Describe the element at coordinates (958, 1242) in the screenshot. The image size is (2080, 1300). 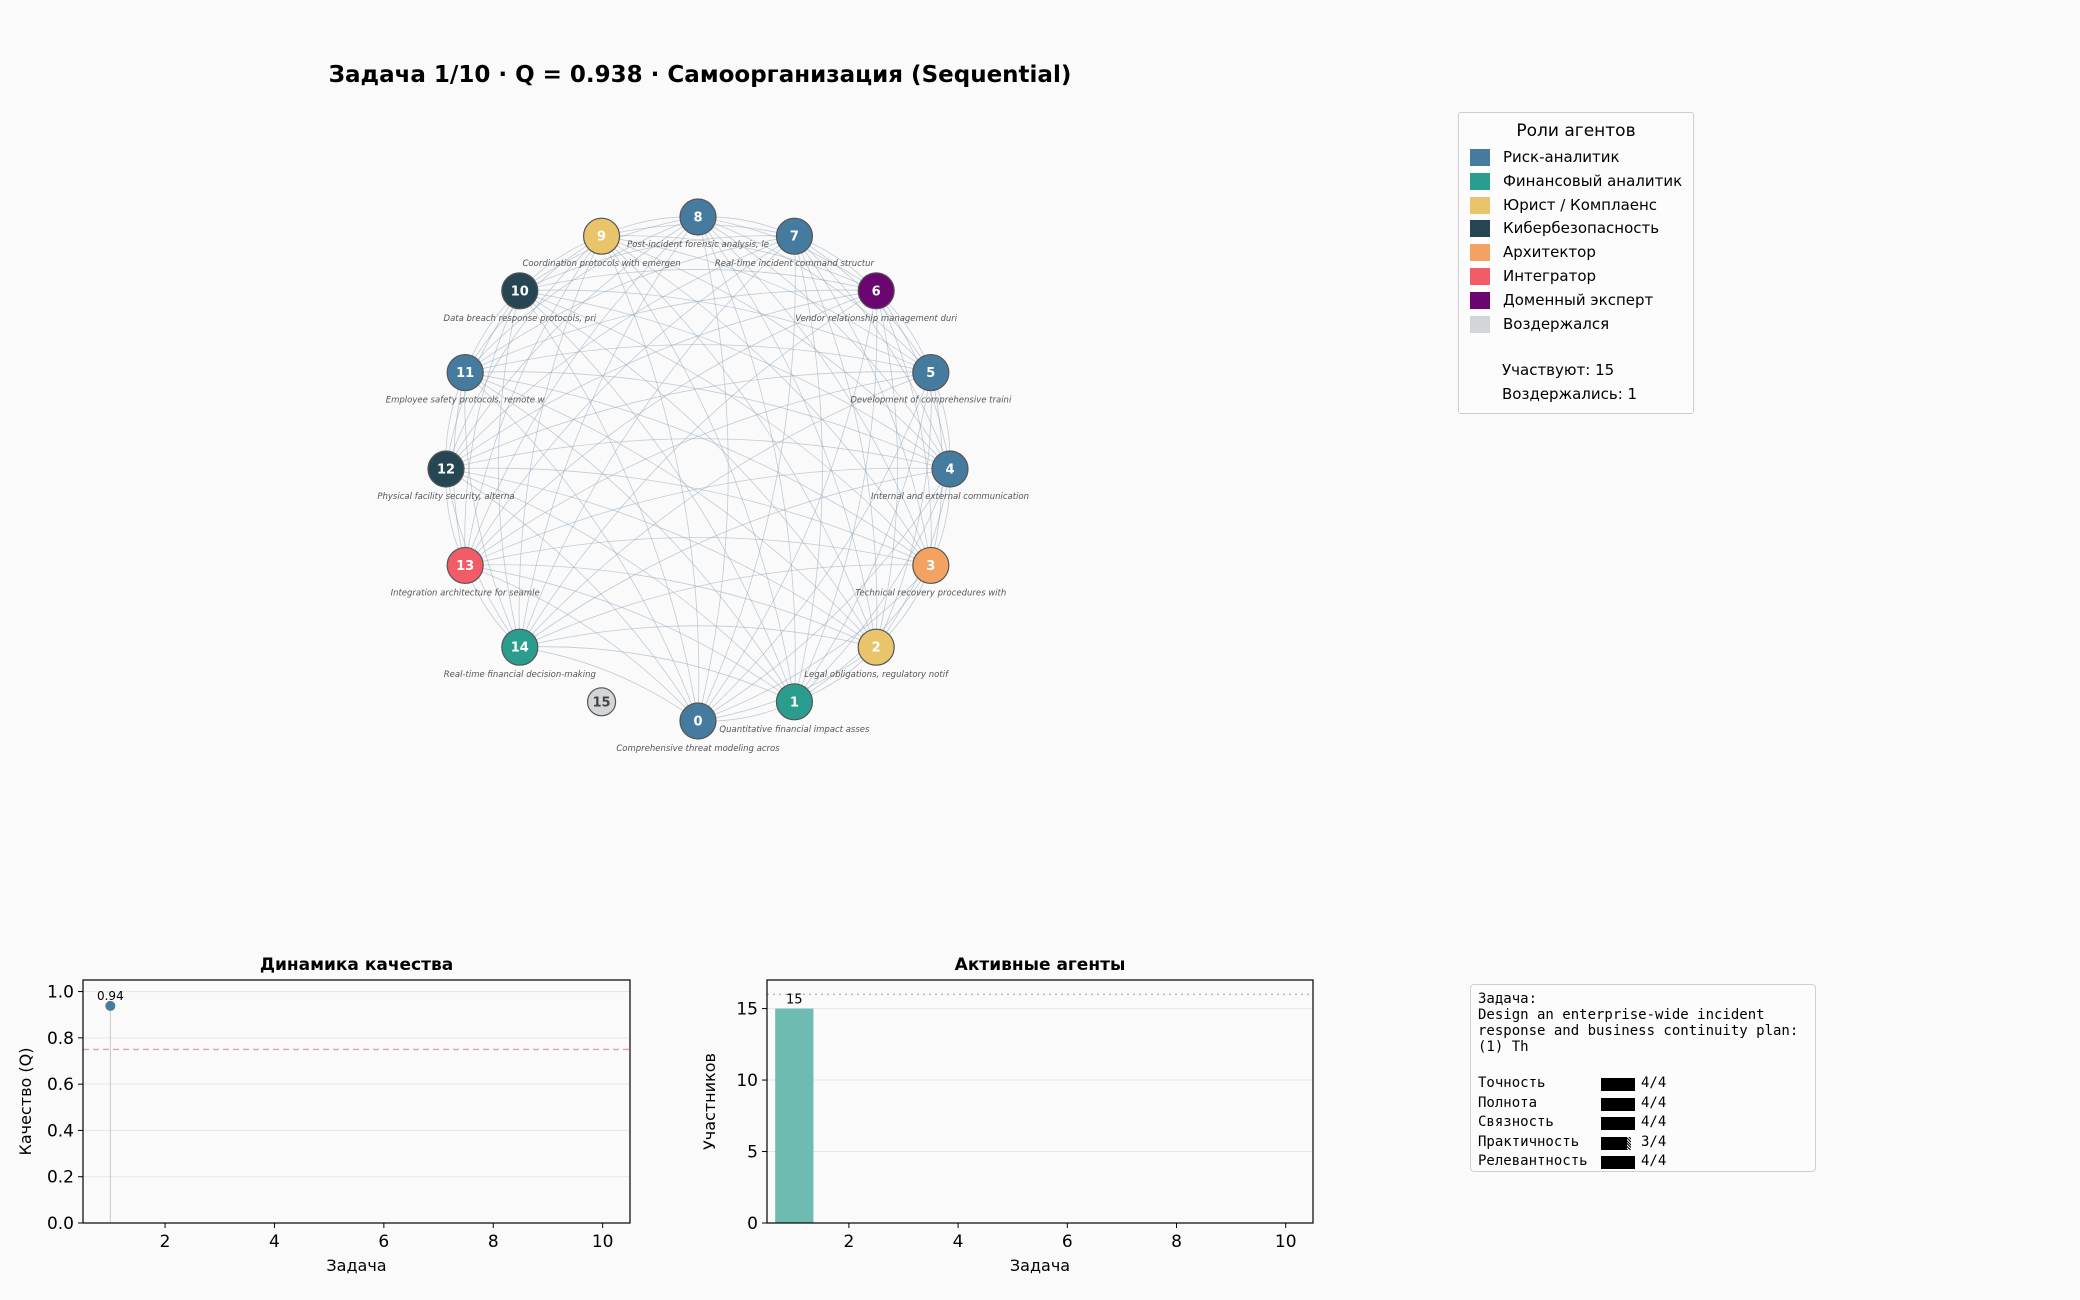
I see `x-tick-label: 4` at that location.